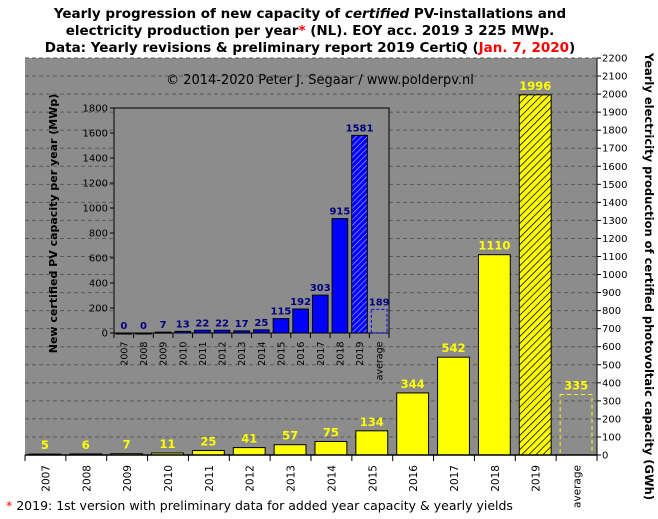 Image resolution: width=658 pixels, height=519 pixels. What do you see at coordinates (203, 354) in the screenshot?
I see `inset-x-tick-label: 2011` at bounding box center [203, 354].